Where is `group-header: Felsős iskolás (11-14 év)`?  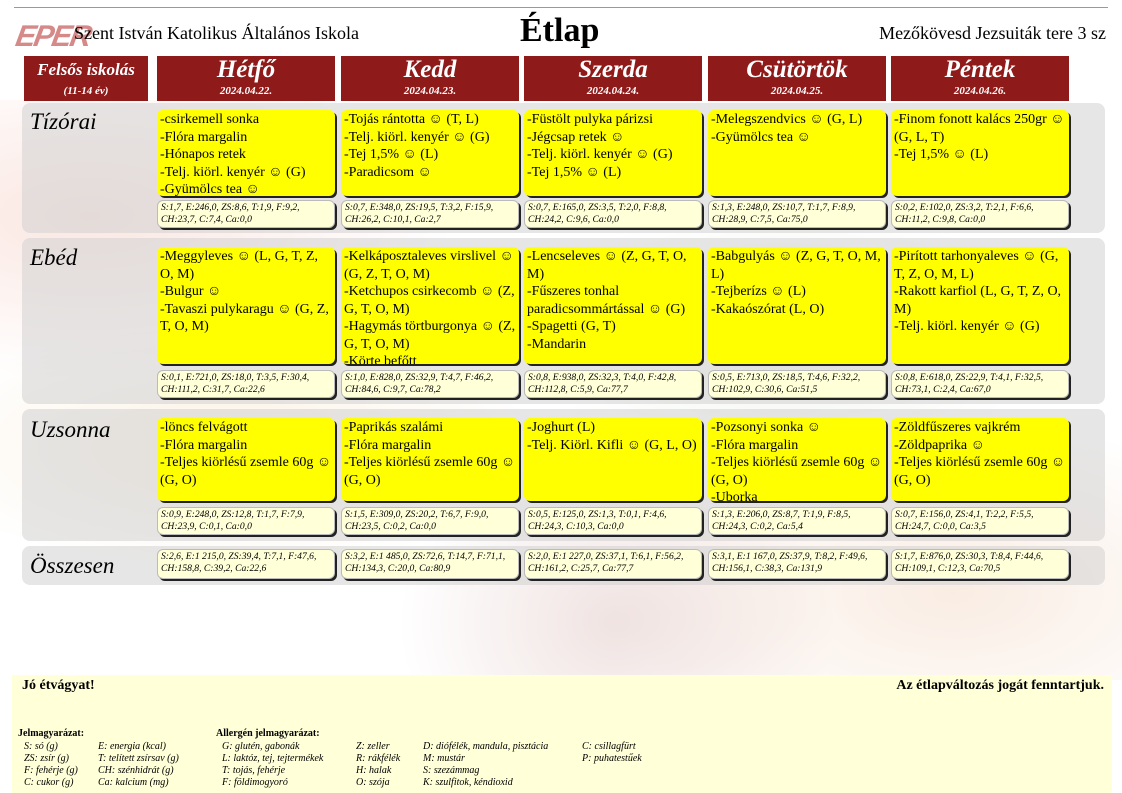
group-header: Felsős iskolás (11-14 év) is located at coordinates (86, 78).